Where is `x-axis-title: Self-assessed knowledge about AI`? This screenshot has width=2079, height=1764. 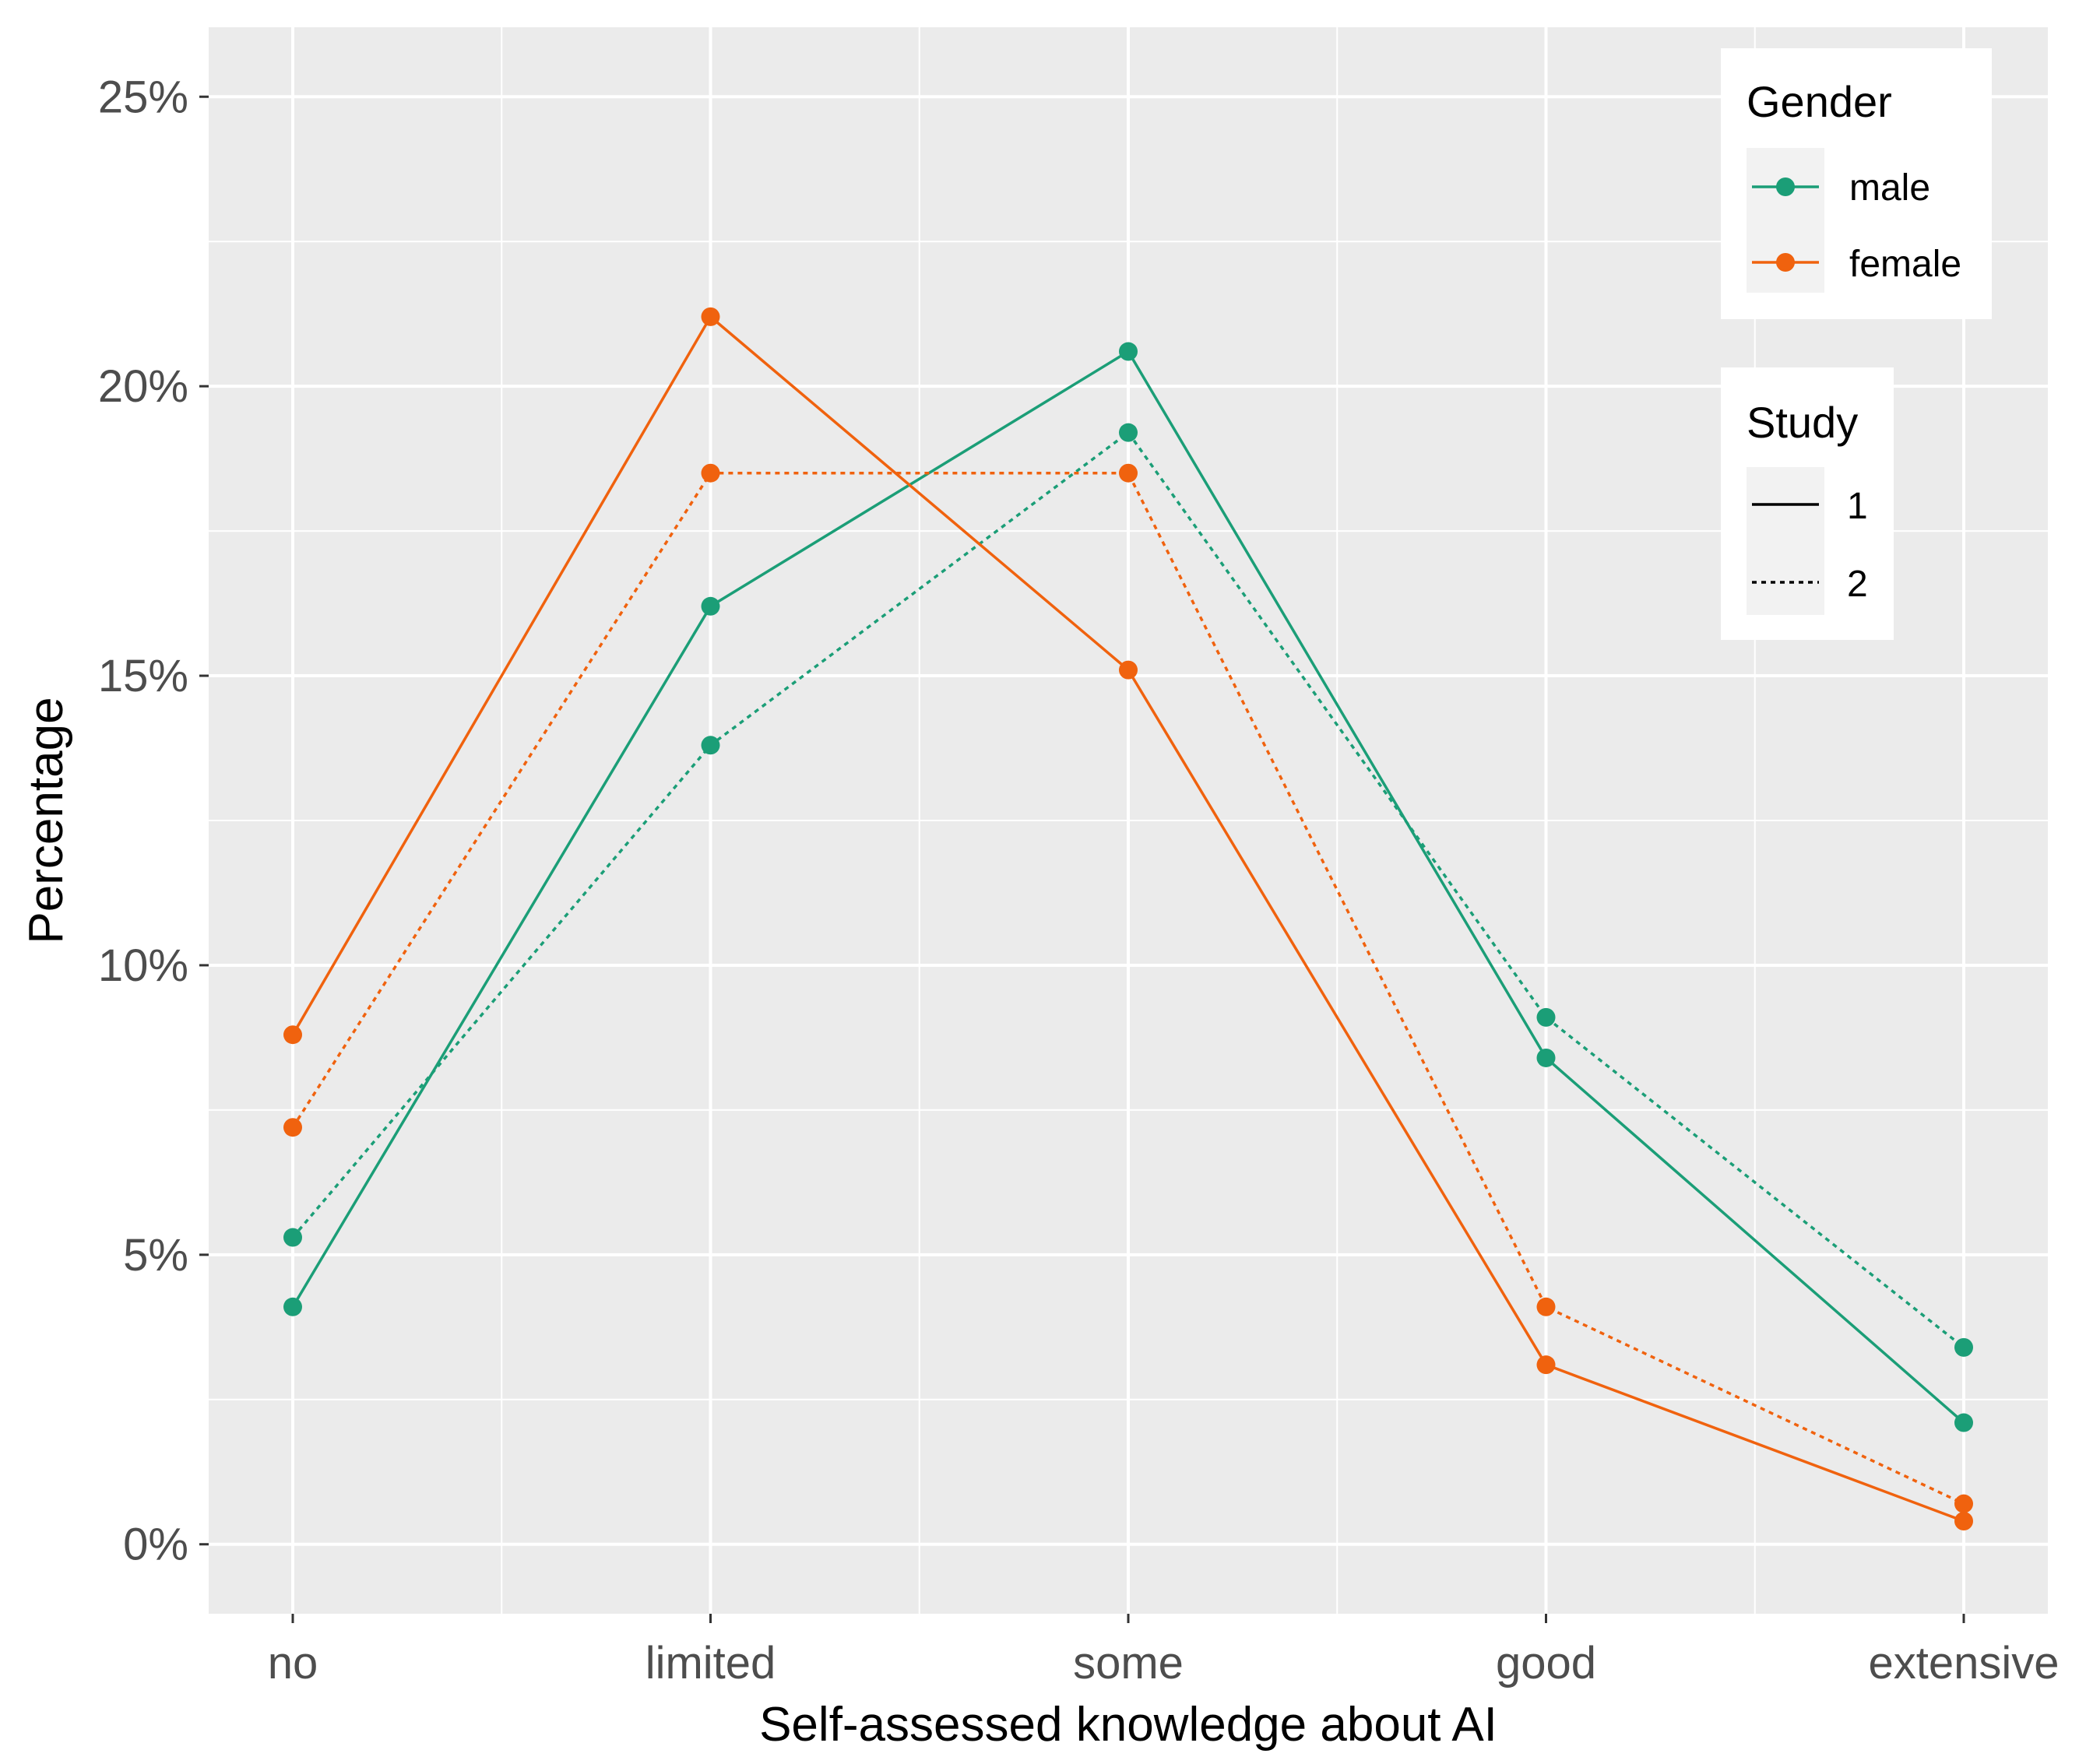
x-axis-title: Self-assessed knowledge about AI is located at coordinates (1128, 1725).